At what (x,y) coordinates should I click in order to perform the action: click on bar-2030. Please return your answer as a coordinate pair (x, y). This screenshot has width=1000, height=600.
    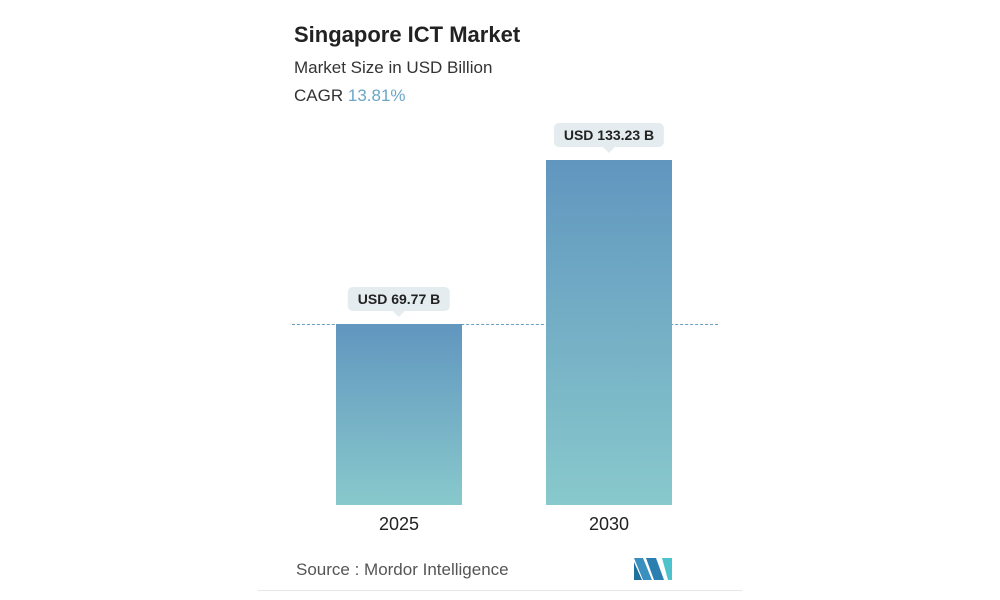
    Looking at the image, I should click on (609, 332).